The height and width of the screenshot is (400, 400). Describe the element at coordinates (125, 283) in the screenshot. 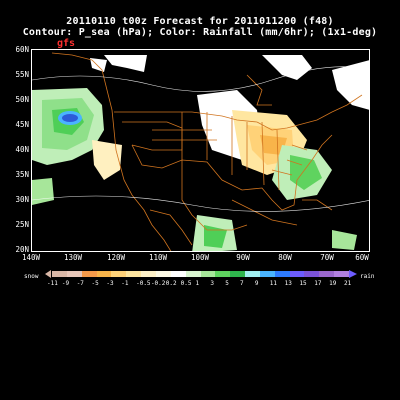

I see `colorbar-tick-label: -1` at that location.